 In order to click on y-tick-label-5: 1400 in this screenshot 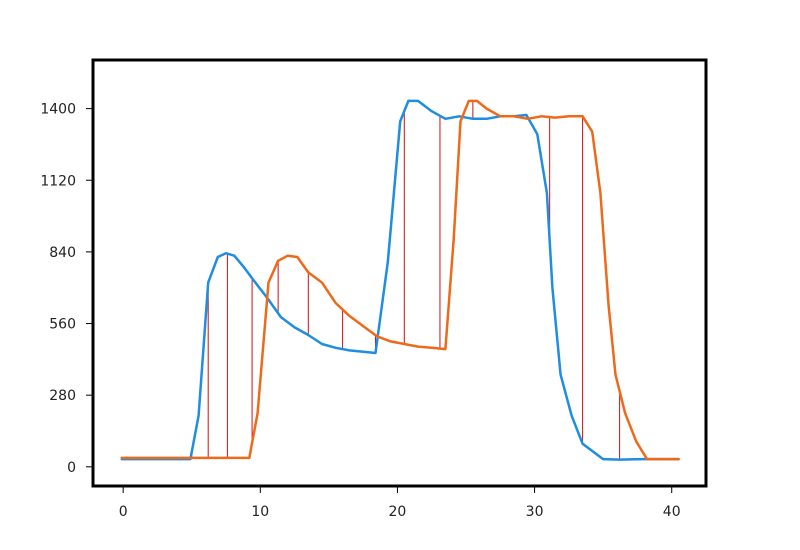, I will do `click(58, 110)`.